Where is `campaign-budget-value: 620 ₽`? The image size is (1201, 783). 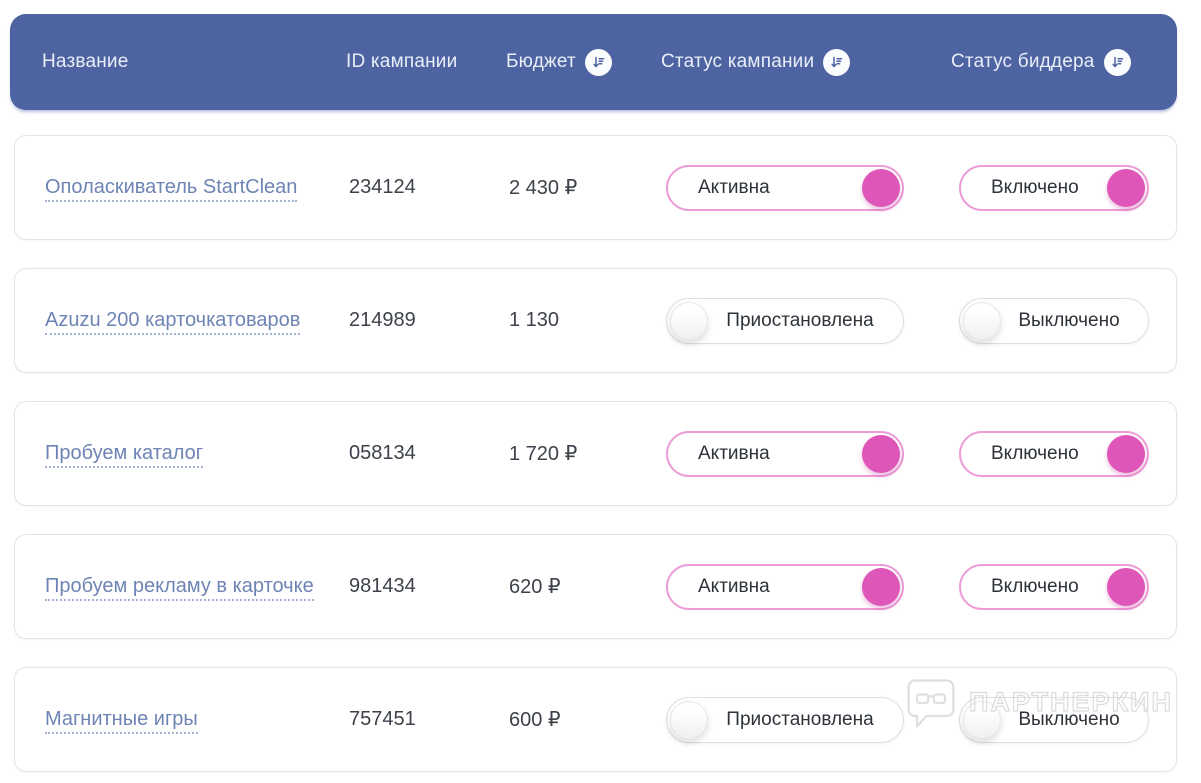
campaign-budget-value: 620 ₽ is located at coordinates (535, 587).